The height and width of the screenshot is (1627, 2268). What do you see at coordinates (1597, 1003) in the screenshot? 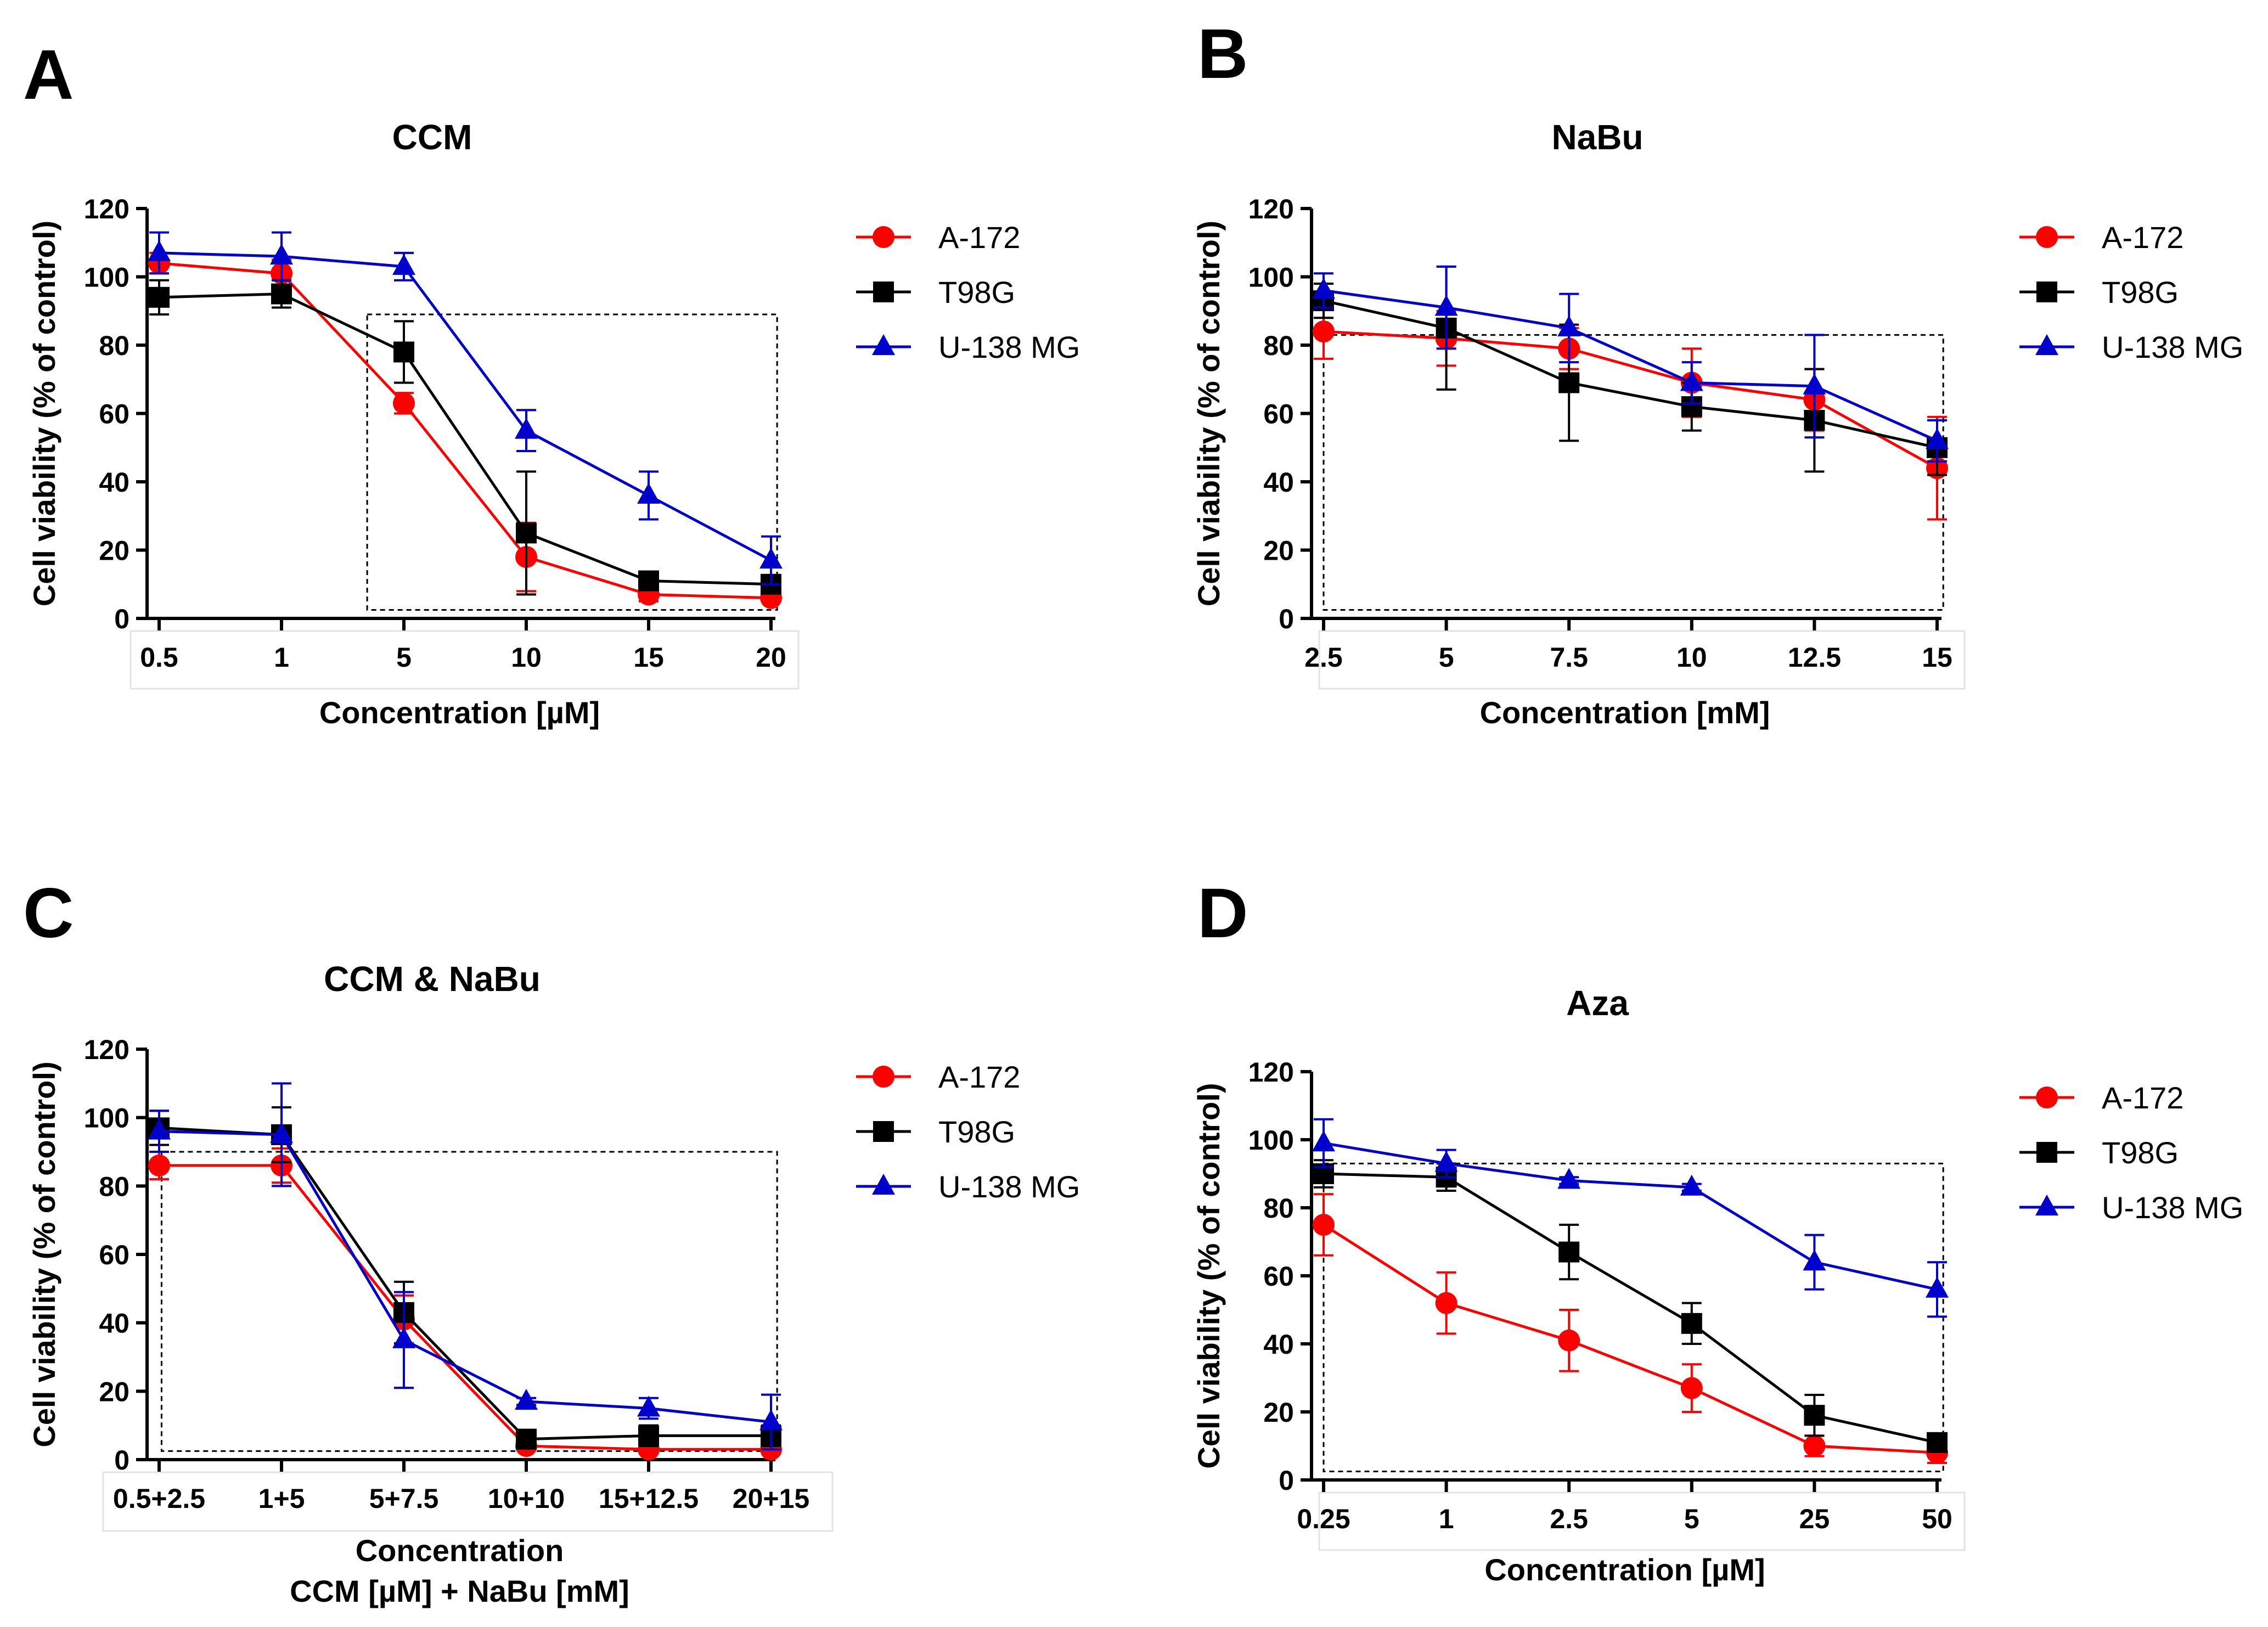
I see `chart-title: Aza` at bounding box center [1597, 1003].